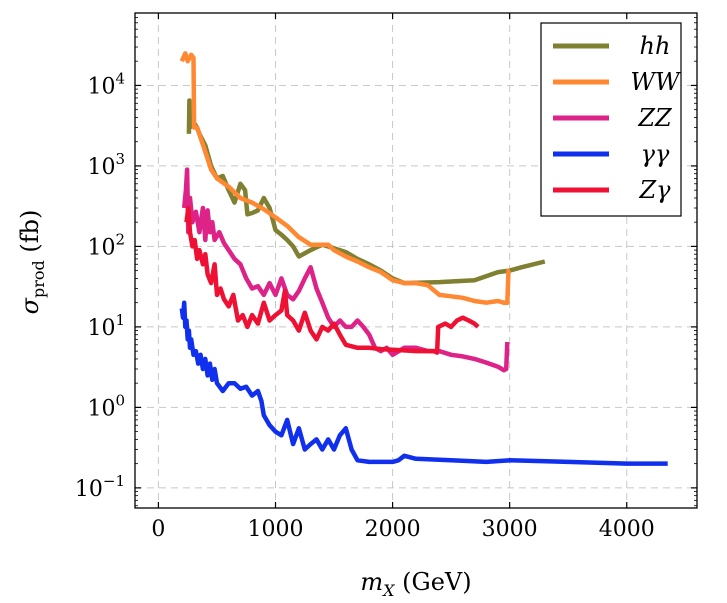 The width and height of the screenshot is (727, 603). Describe the element at coordinates (655, 154) in the screenshot. I see `legend-label-γγ: γγ` at that location.